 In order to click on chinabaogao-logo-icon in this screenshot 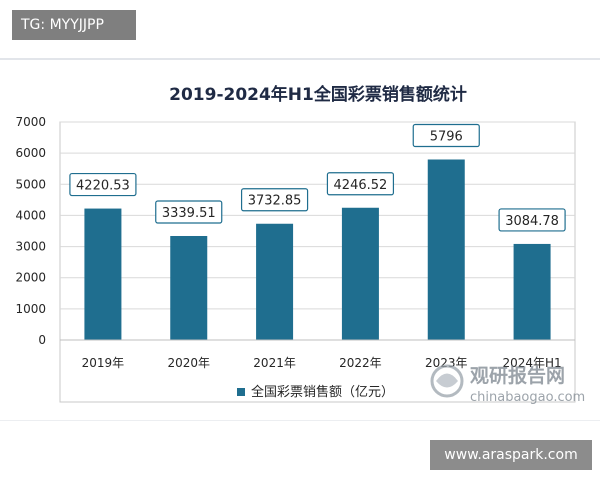, I will do `click(447, 381)`.